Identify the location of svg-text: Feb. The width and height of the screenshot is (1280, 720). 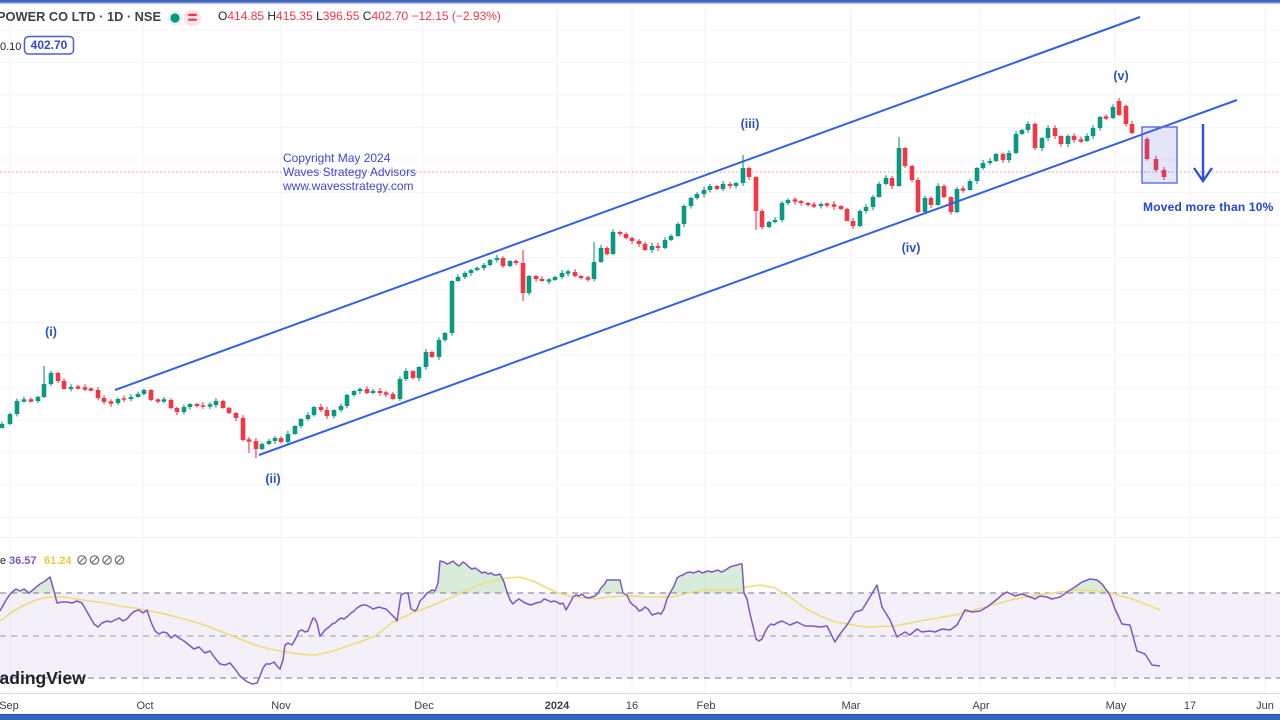
(706, 706).